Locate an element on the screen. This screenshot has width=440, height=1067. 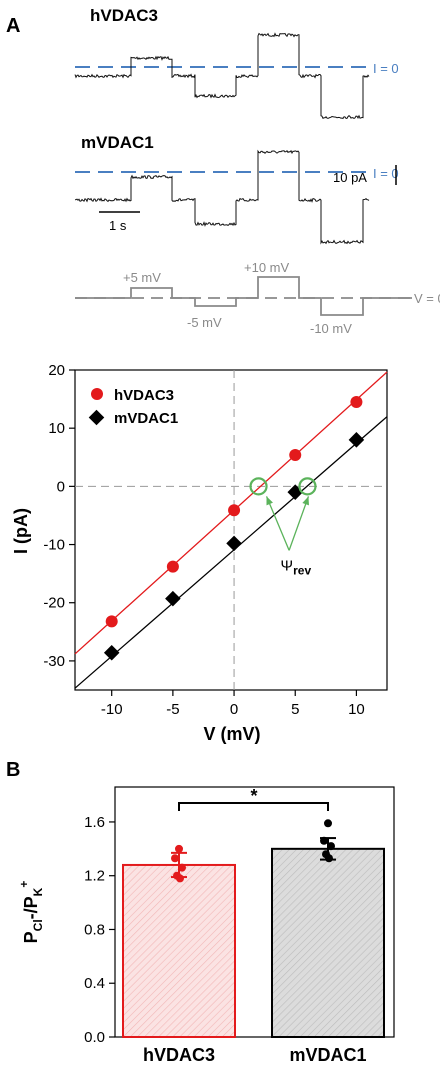
zero-current-label-mvdac1: I = 0 is located at coordinates (386, 173).